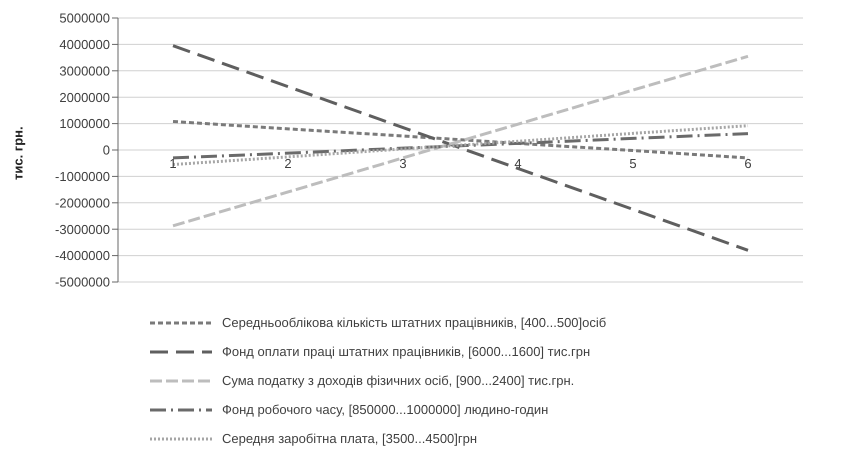 The width and height of the screenshot is (841, 466). What do you see at coordinates (350, 438) in the screenshot?
I see `legend-label: Середня заробітна плата, [3500...4500]грн` at bounding box center [350, 438].